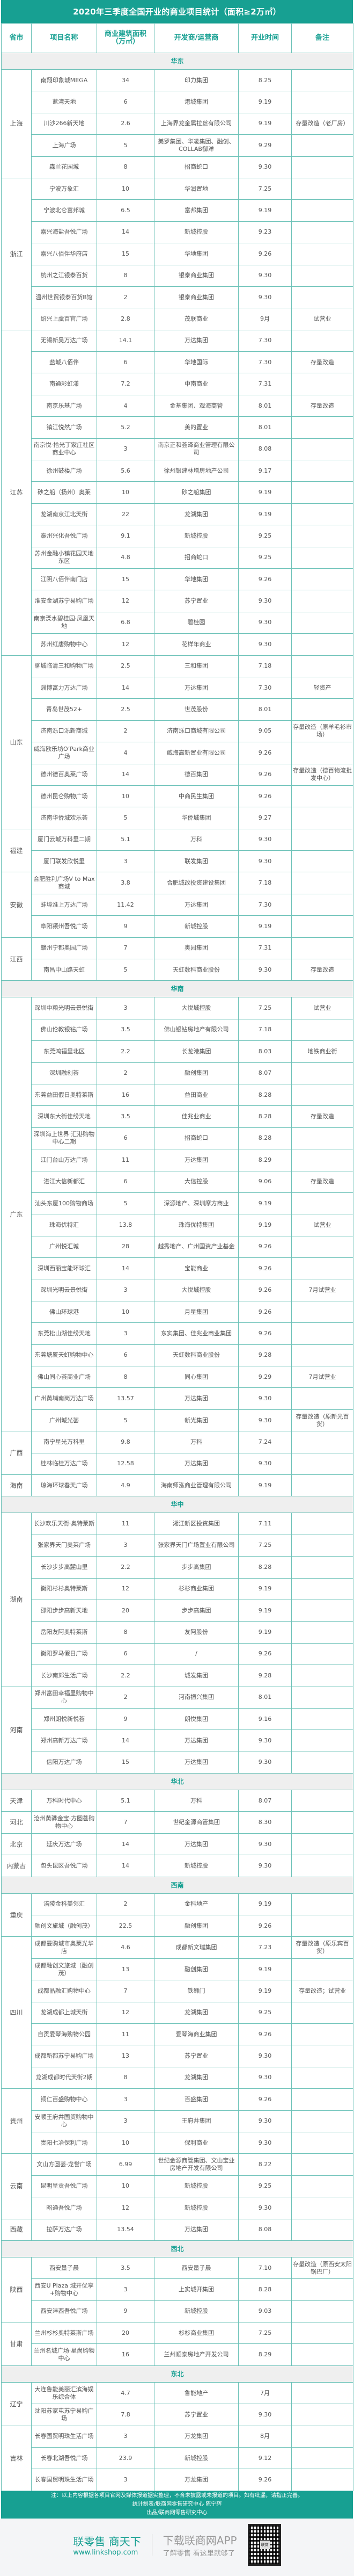 The width and height of the screenshot is (354, 2576). I want to click on area-cell: 4.7, so click(125, 2393).